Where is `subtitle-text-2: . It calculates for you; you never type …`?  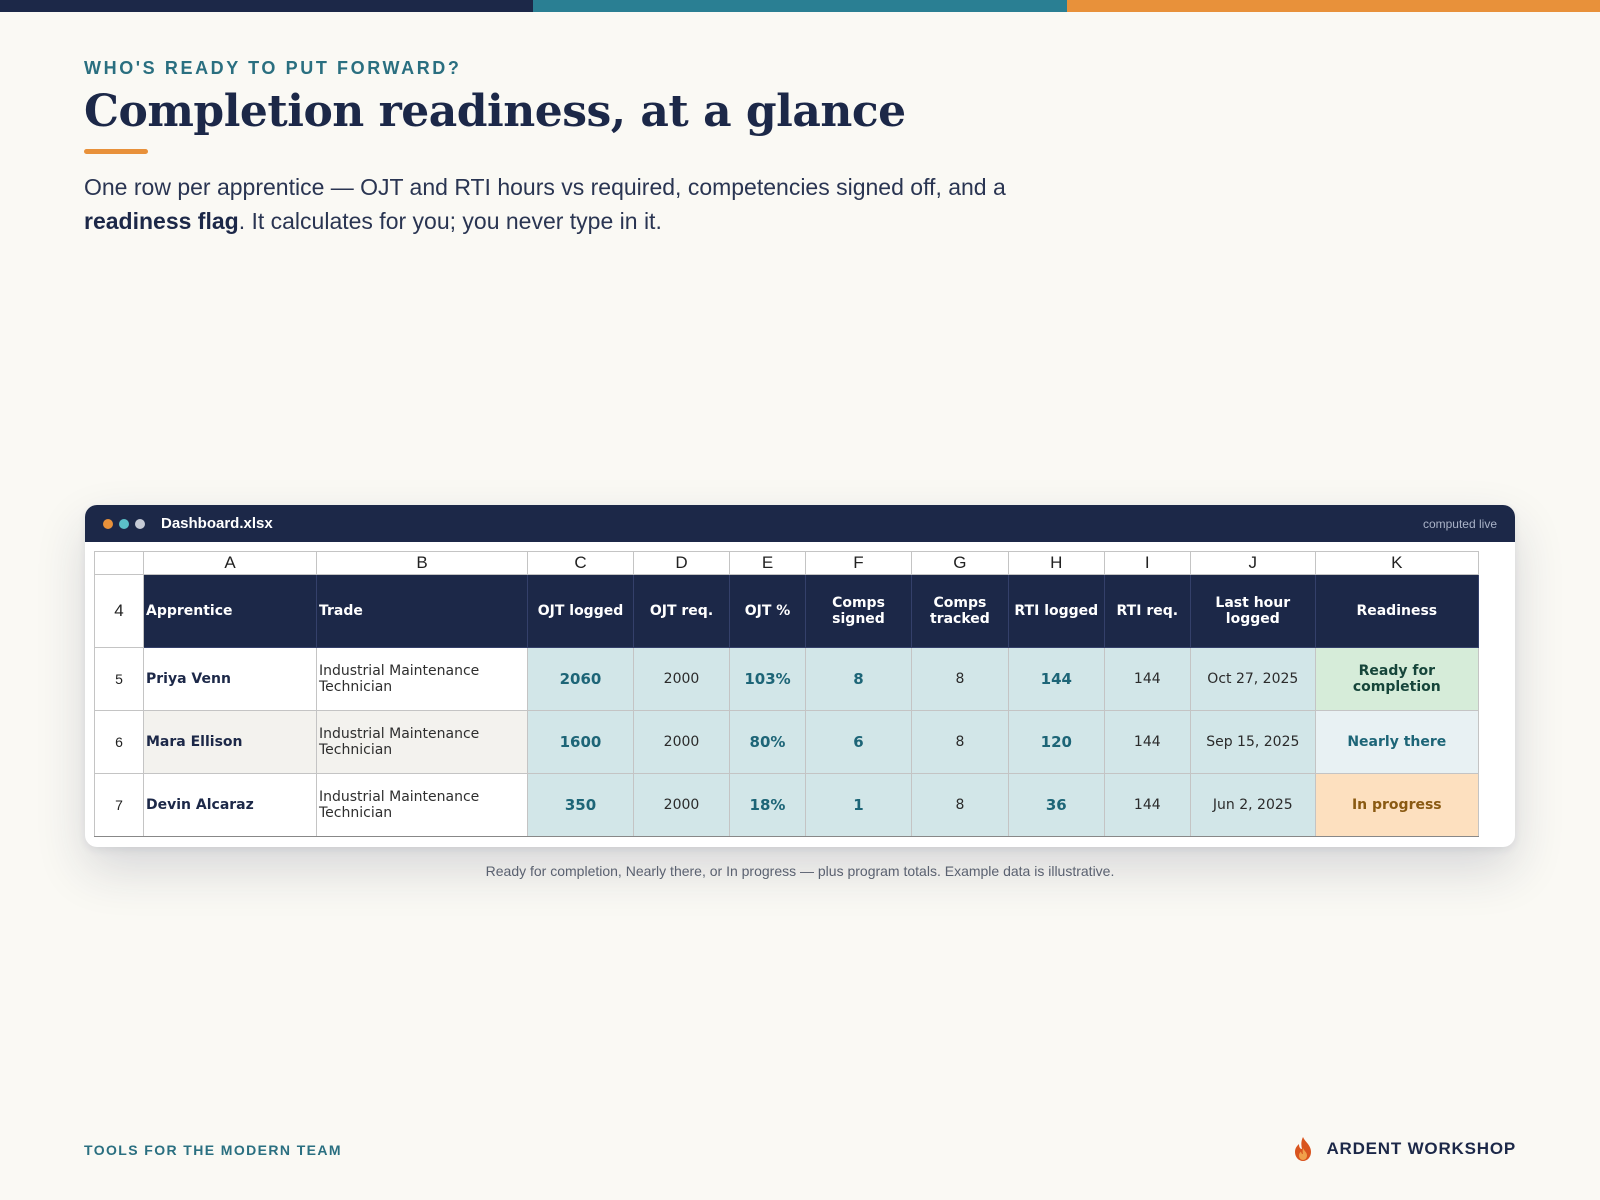
subtitle-text-2: . It calculates for you; you never type … is located at coordinates (450, 221).